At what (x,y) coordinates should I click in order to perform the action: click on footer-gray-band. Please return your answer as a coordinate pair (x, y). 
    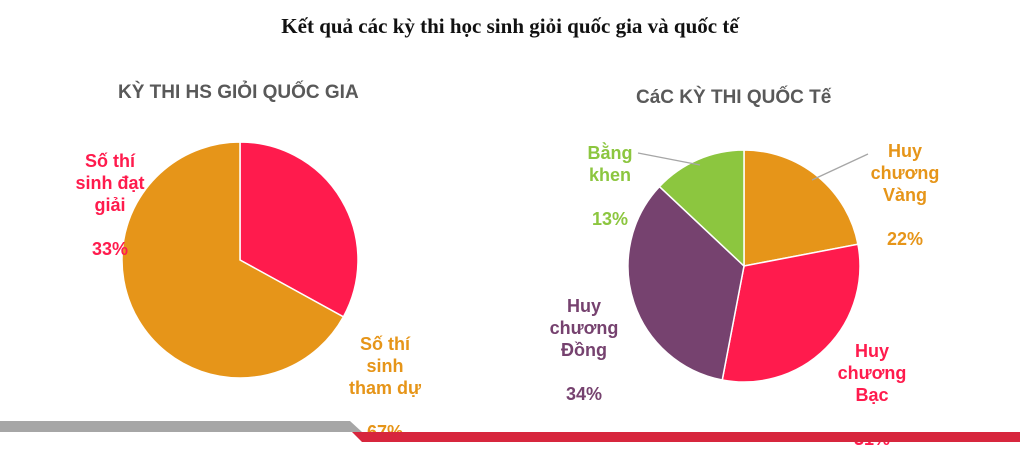
    Looking at the image, I should click on (181, 426).